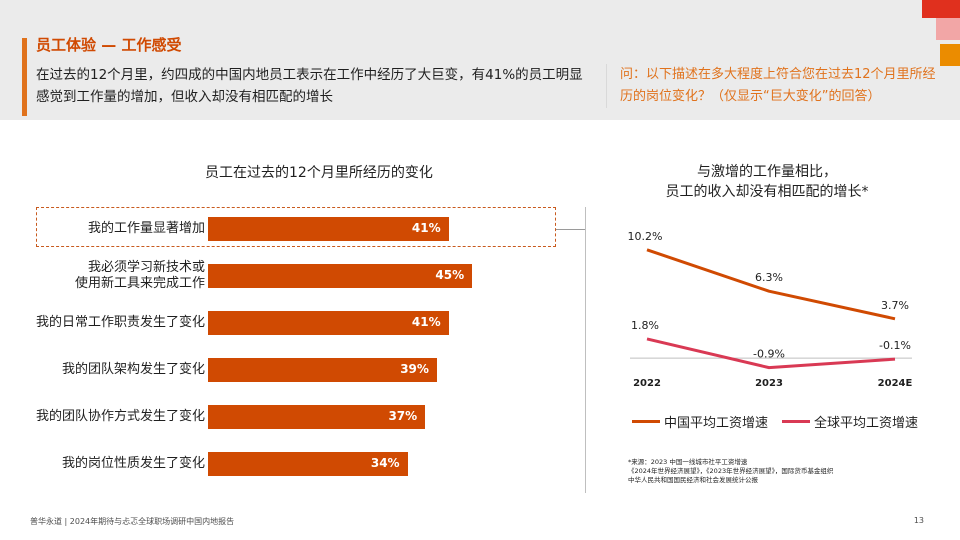 The width and height of the screenshot is (960, 540). I want to click on bar-mark: 45%, so click(340, 276).